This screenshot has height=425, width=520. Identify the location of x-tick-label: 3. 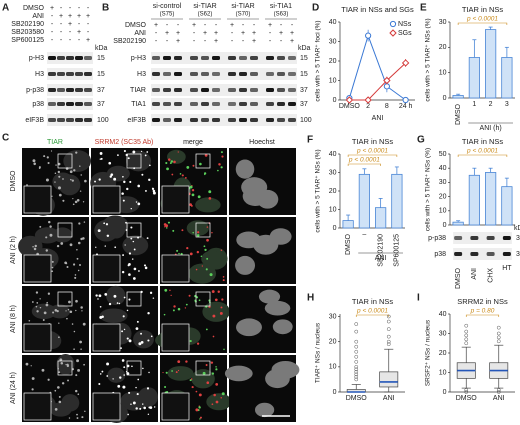
(507, 104).